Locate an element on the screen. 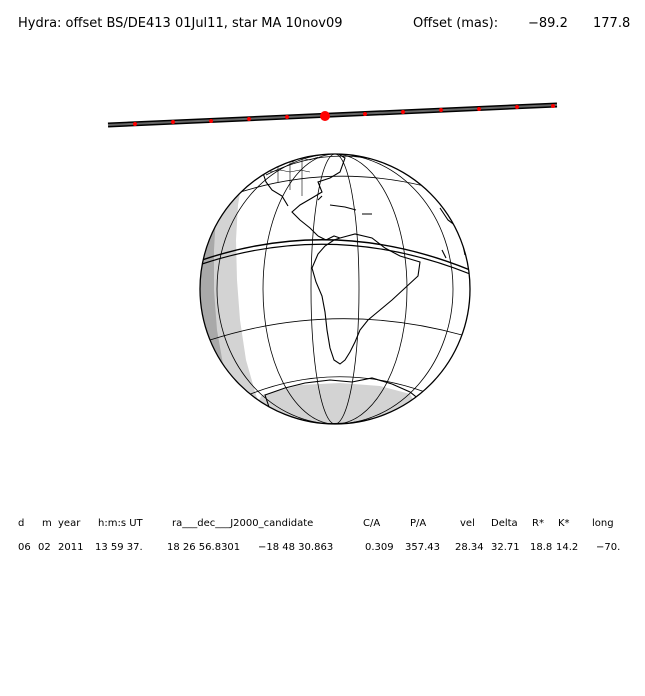 The height and width of the screenshot is (696, 645). cell-rstar: 18.8 is located at coordinates (541, 547).